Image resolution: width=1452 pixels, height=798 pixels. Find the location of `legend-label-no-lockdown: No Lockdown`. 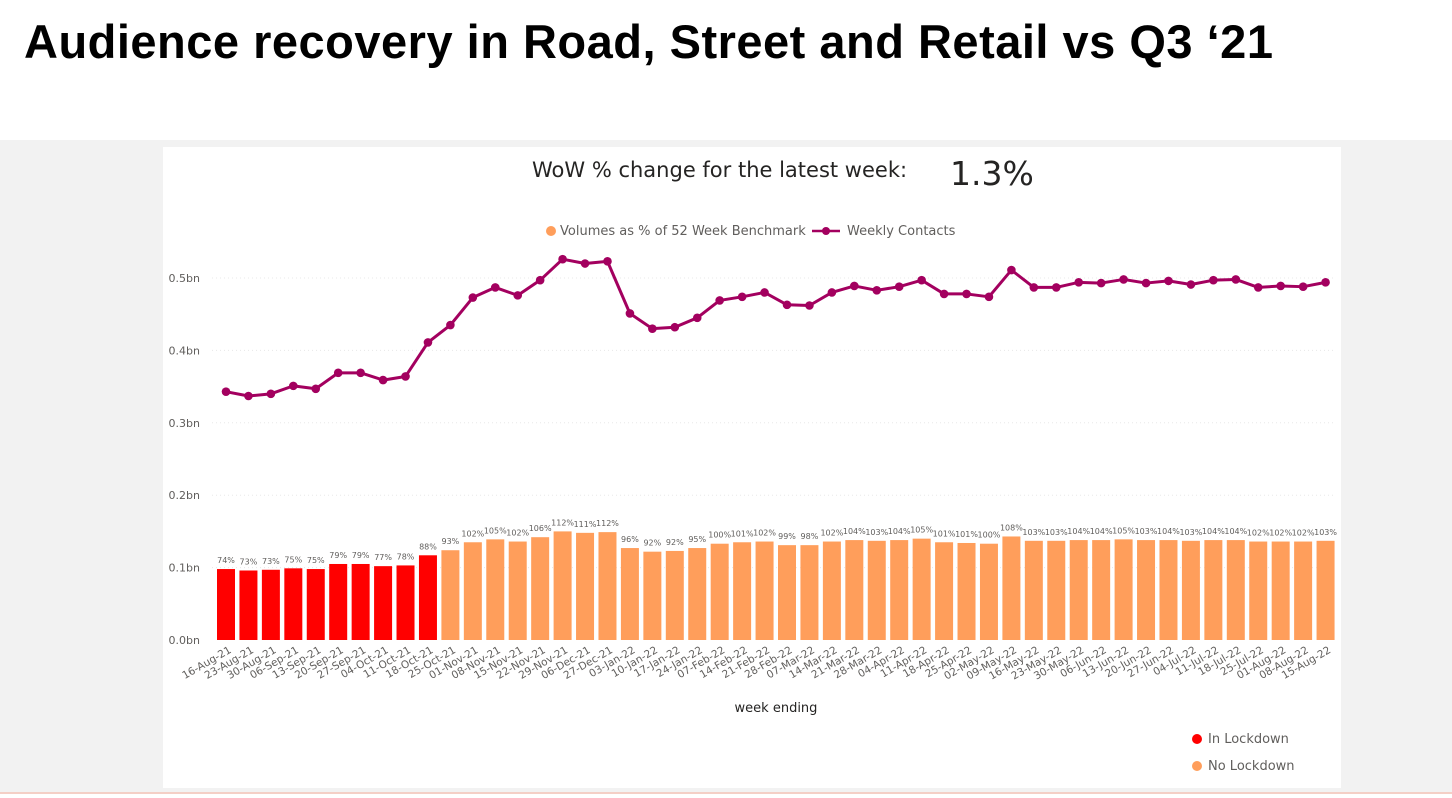

legend-label-no-lockdown: No Lockdown is located at coordinates (1251, 766).